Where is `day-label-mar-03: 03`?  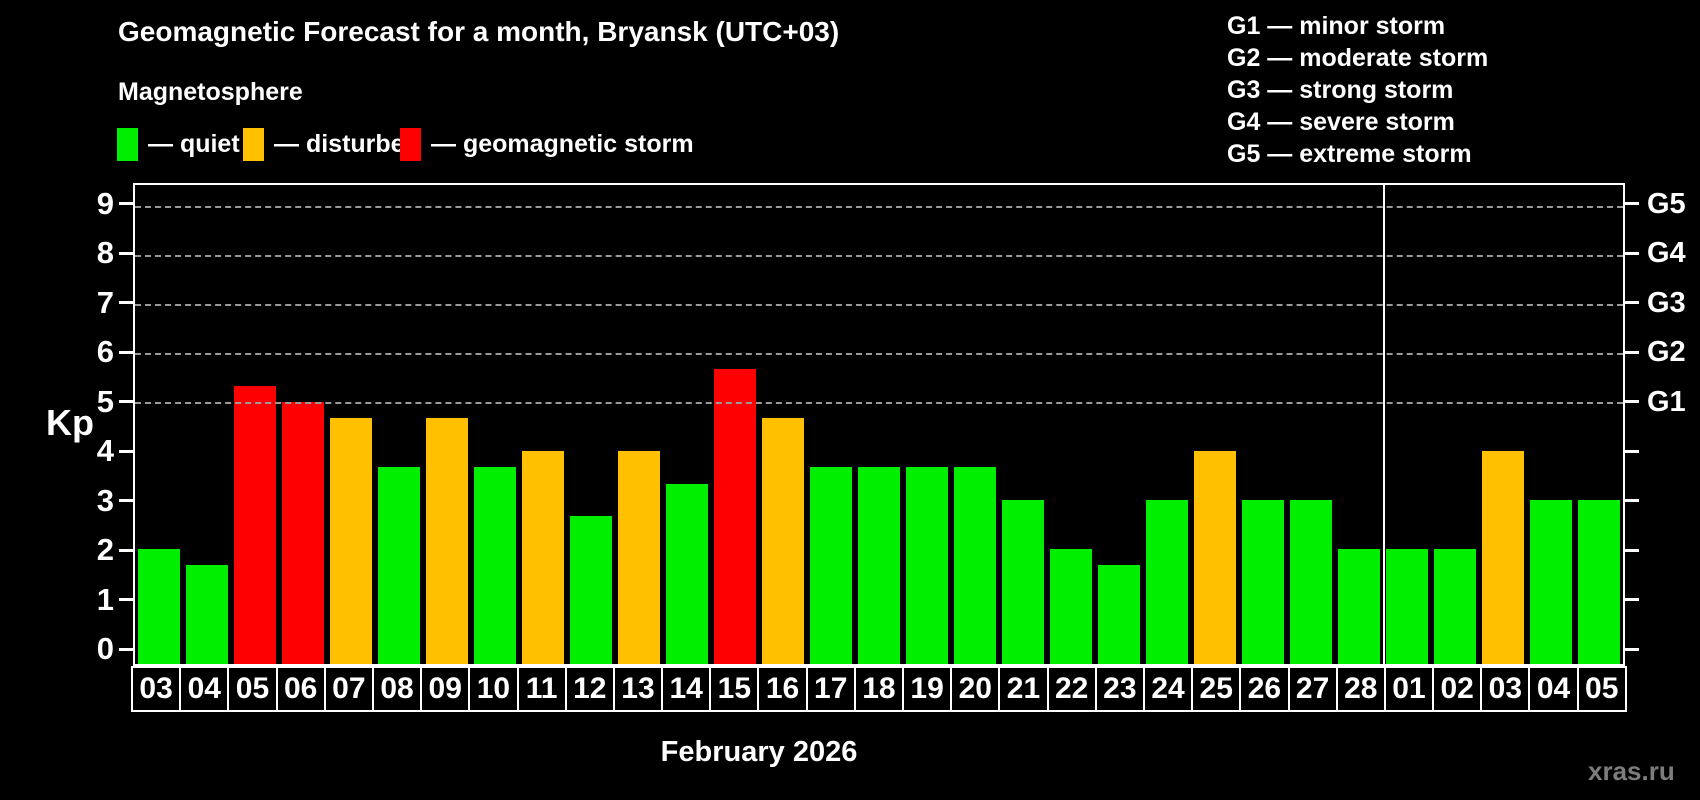 day-label-mar-03: 03 is located at coordinates (1505, 689).